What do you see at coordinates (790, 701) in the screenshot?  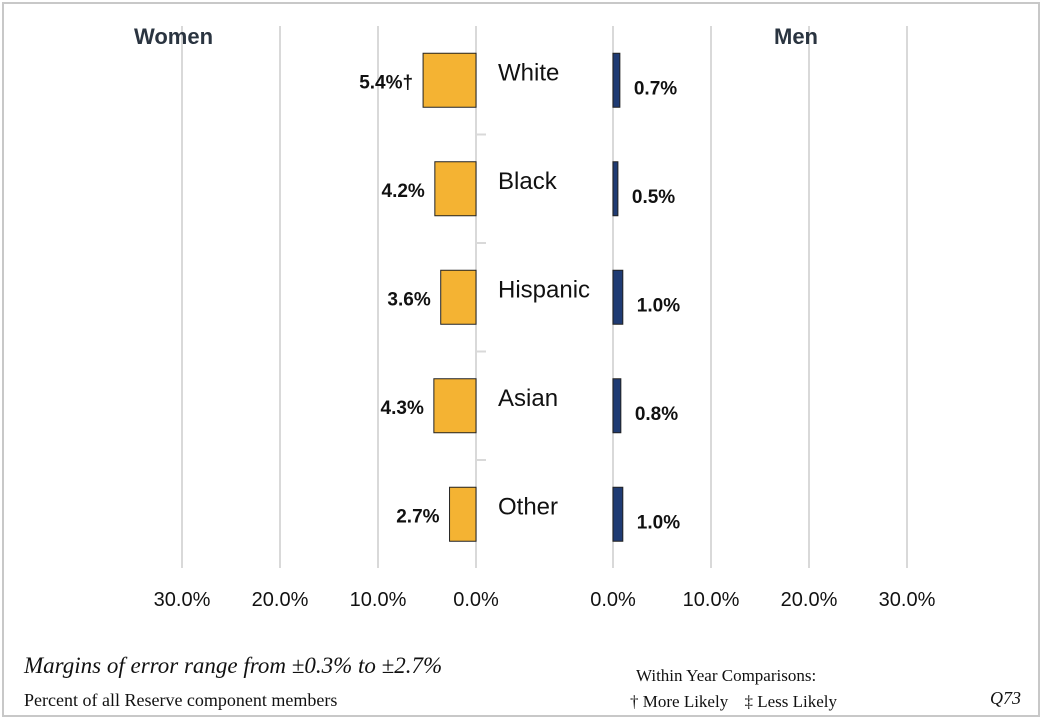 I see `less-likely-legend: ‡ Less Likely` at bounding box center [790, 701].